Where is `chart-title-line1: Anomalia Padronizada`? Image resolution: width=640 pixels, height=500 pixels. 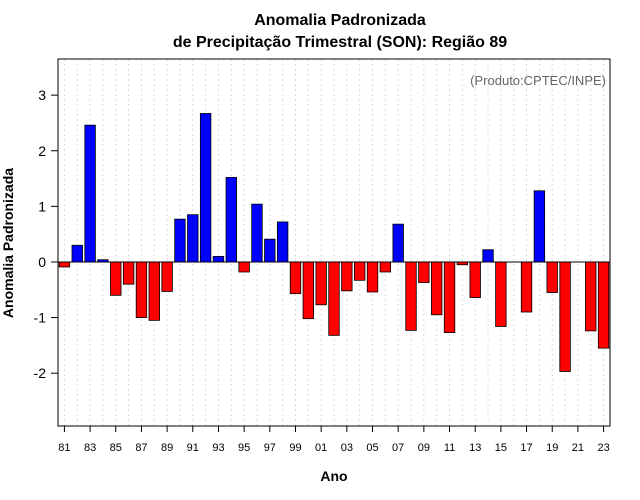
chart-title-line1: Anomalia Padronizada is located at coordinates (340, 20).